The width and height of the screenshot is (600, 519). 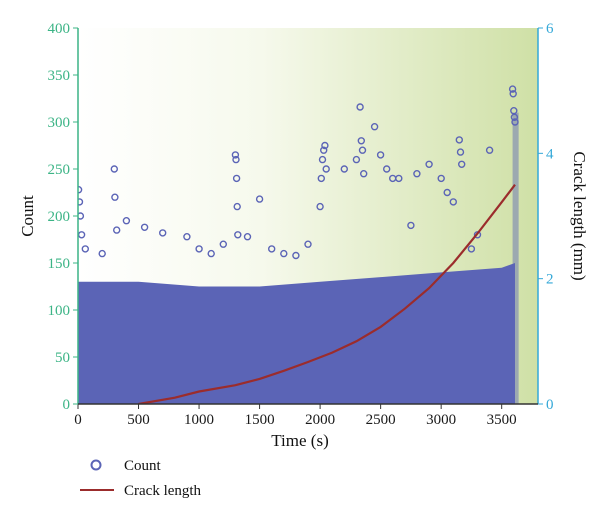 I want to click on y-left-tick-label-400: 400, so click(x=59, y=29).